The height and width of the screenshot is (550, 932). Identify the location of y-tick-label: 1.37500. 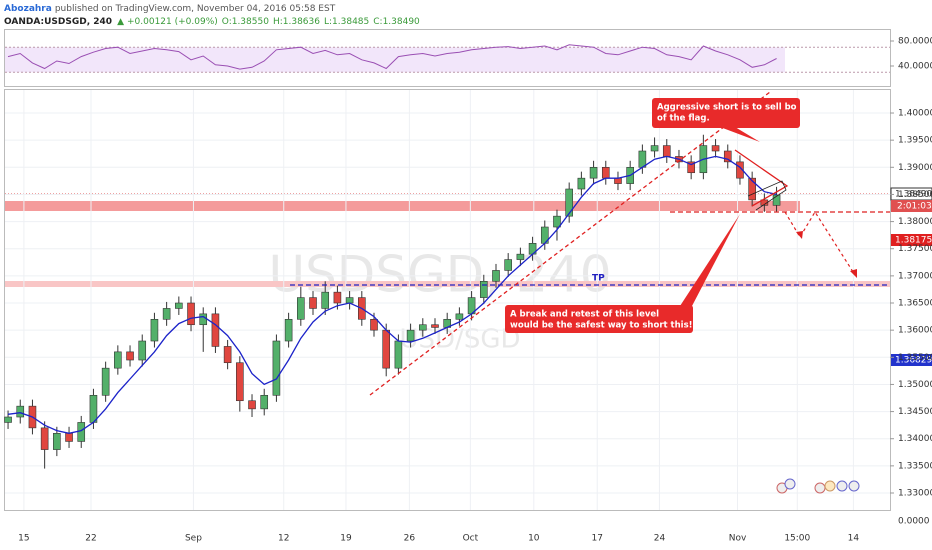
(915, 249).